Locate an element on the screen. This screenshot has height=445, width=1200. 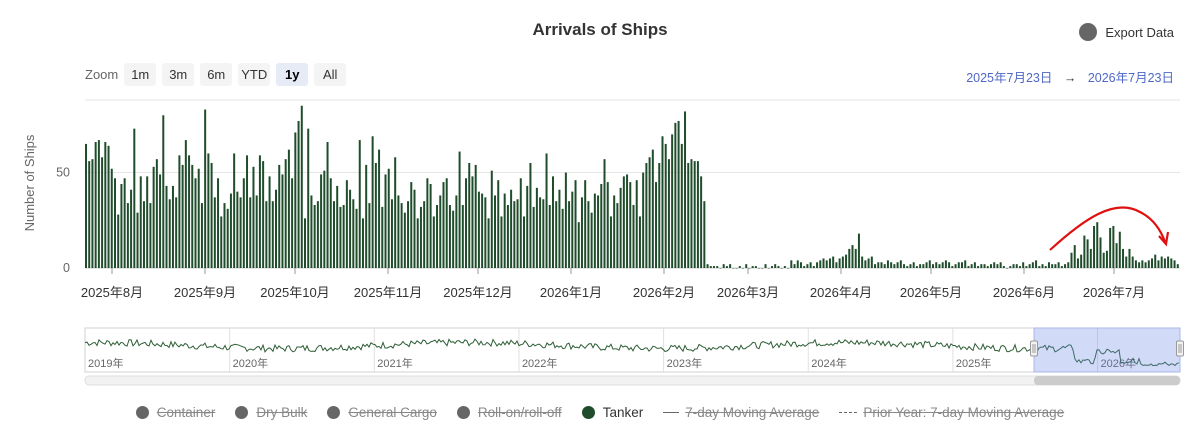
zoom-1m-button: 1m is located at coordinates (140, 74).